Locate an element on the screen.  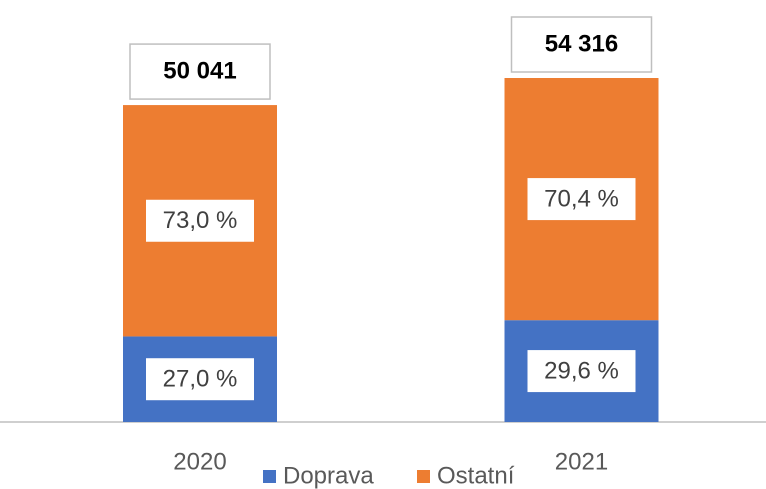
data-label: 29,6 % is located at coordinates (581, 370).